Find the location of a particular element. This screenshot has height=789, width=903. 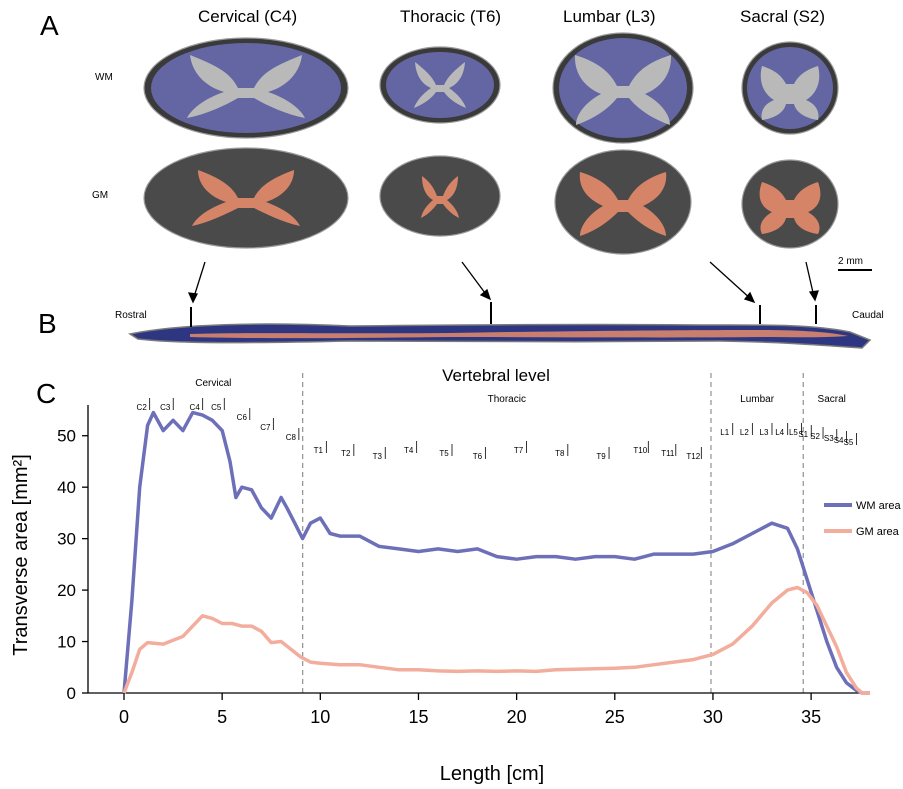

vertebra-label: C7 is located at coordinates (265, 427).